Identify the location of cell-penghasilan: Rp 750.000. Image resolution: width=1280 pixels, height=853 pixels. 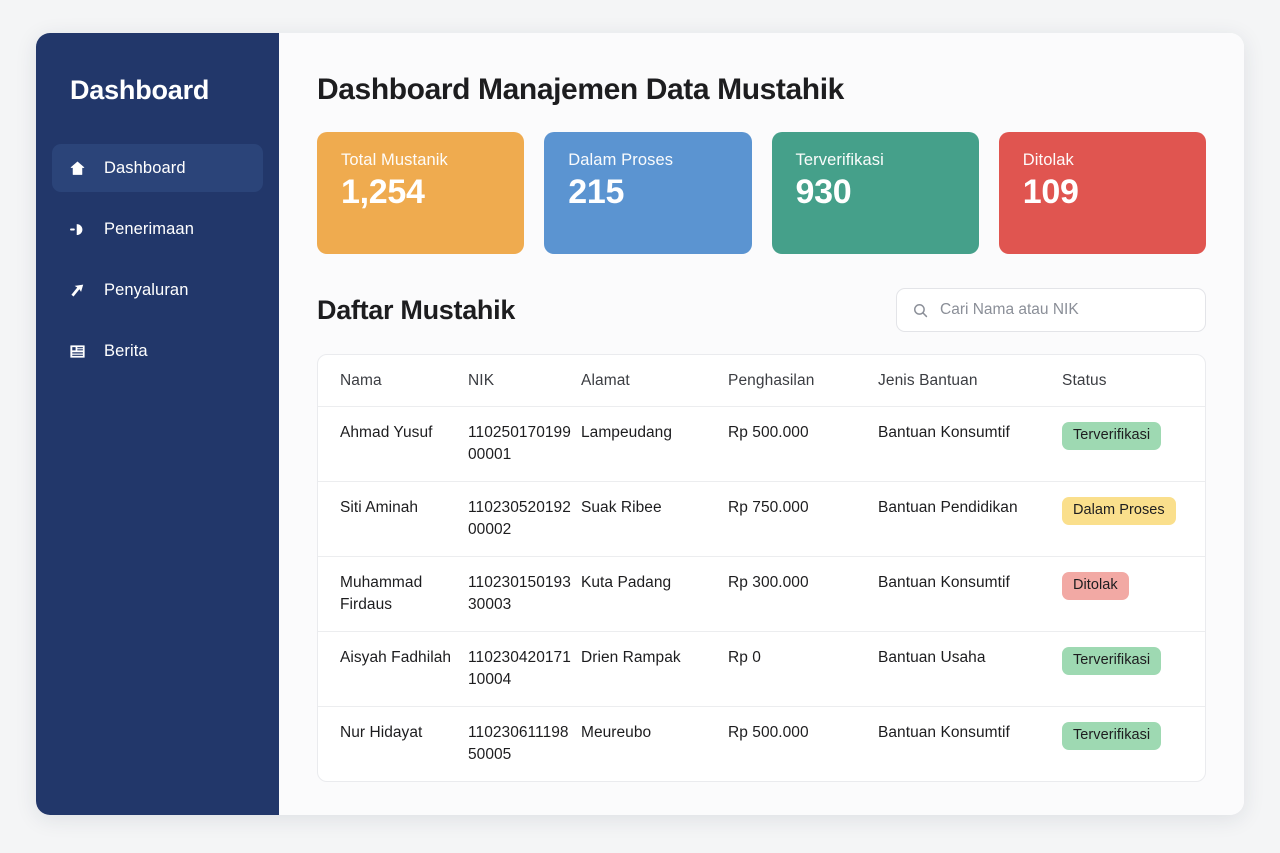
(803, 519).